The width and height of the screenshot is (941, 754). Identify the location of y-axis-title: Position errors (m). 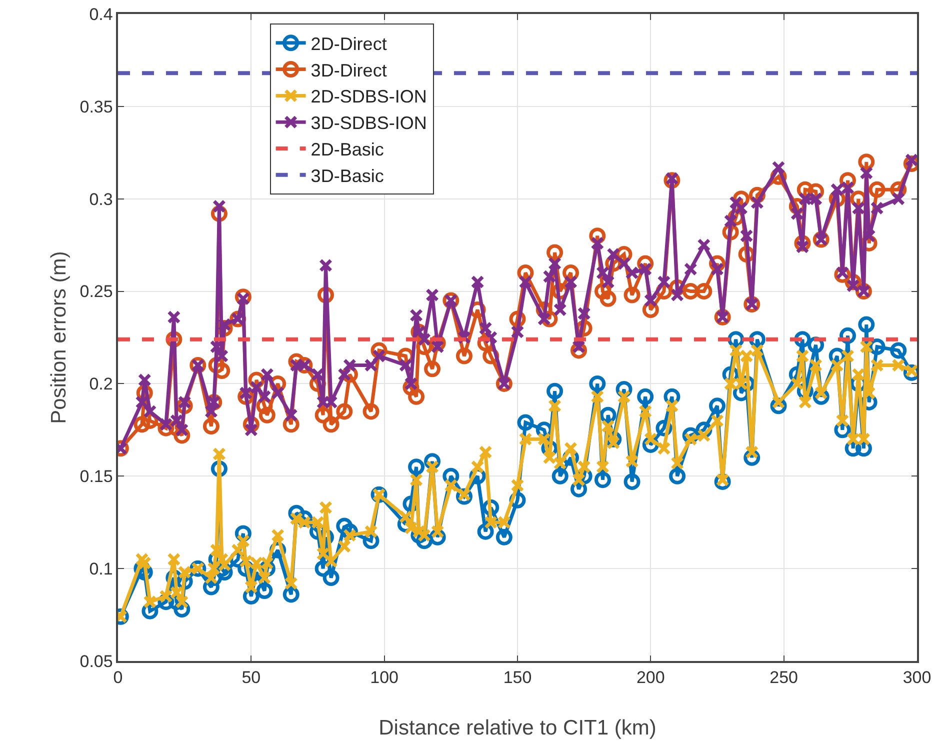
(59, 337).